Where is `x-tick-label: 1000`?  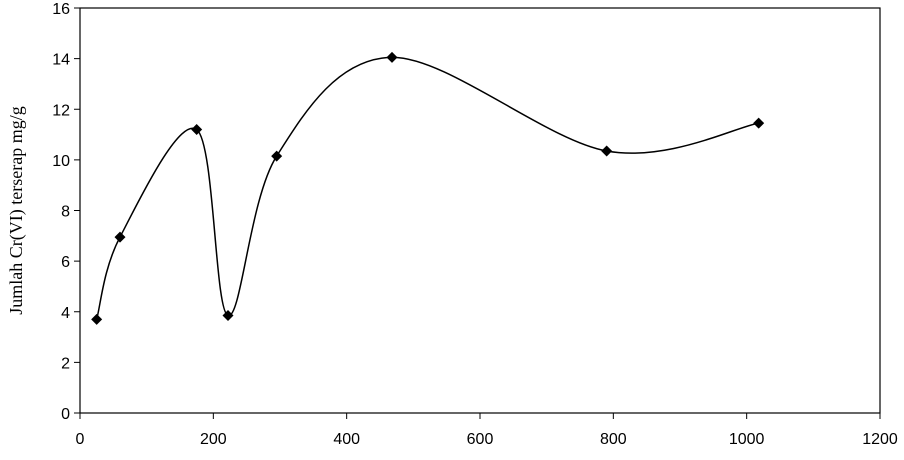
x-tick-label: 1000 is located at coordinates (747, 439).